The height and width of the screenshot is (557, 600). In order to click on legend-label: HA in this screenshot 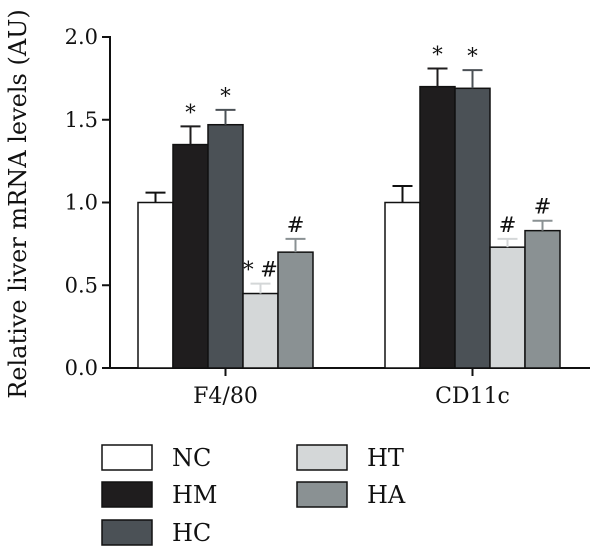, I will do `click(386, 495)`.